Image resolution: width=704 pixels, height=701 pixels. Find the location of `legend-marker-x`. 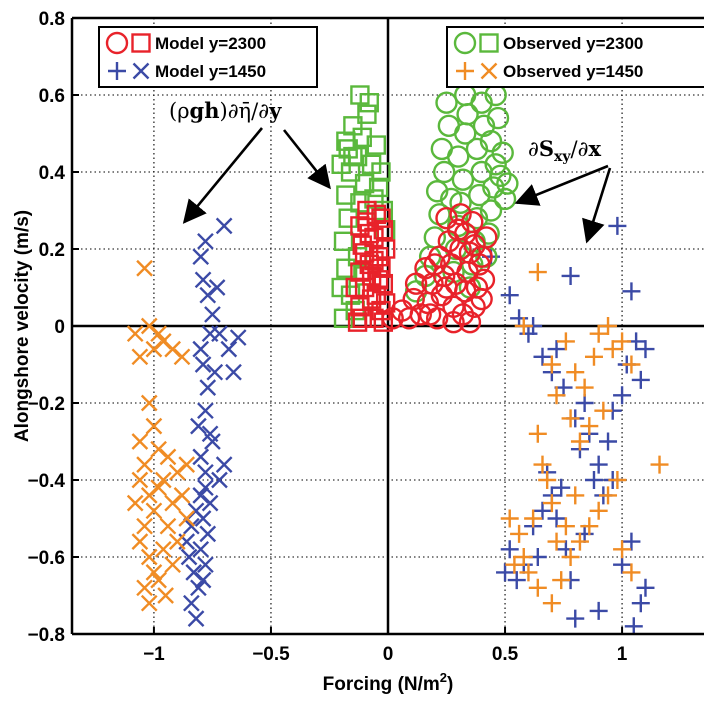

legend-marker-x is located at coordinates (489, 71).